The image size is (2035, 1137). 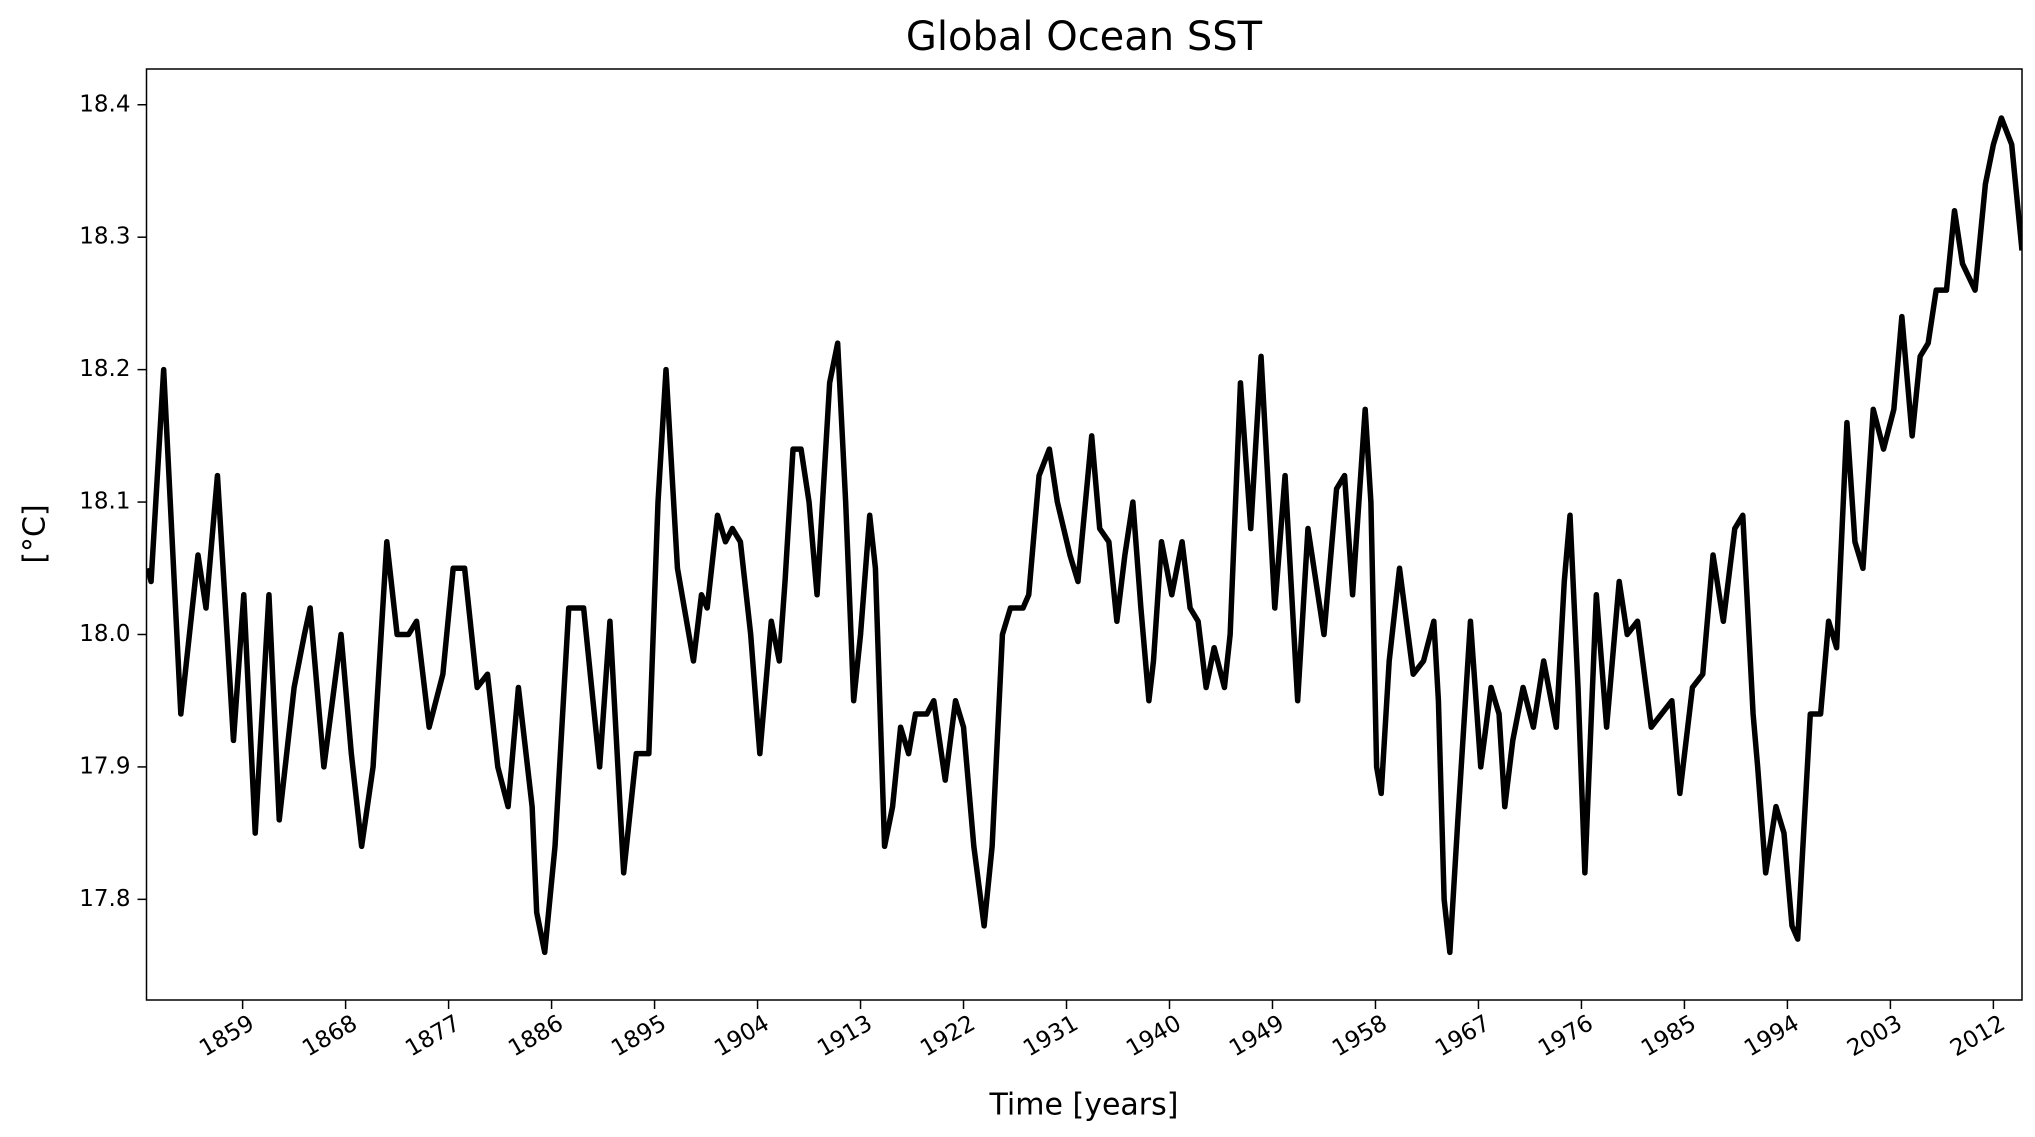 I want to click on chart-title: Global Ocean SST, so click(x=1084, y=37).